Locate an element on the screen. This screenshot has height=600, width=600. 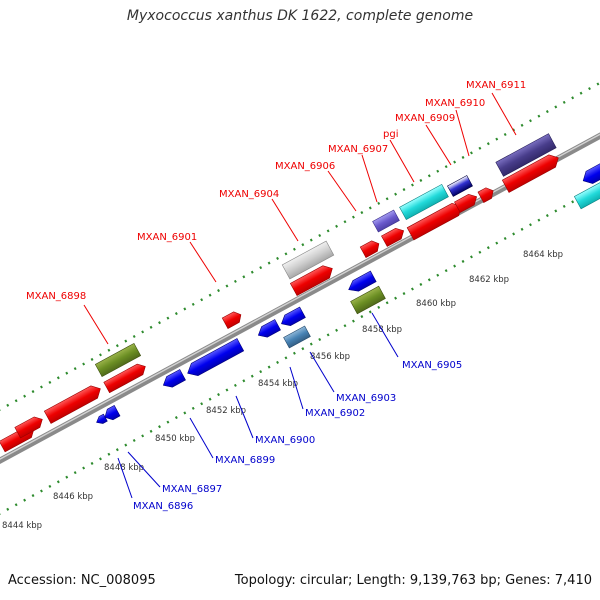
gene-label: MXAN_6897 is located at coordinates (192, 489).